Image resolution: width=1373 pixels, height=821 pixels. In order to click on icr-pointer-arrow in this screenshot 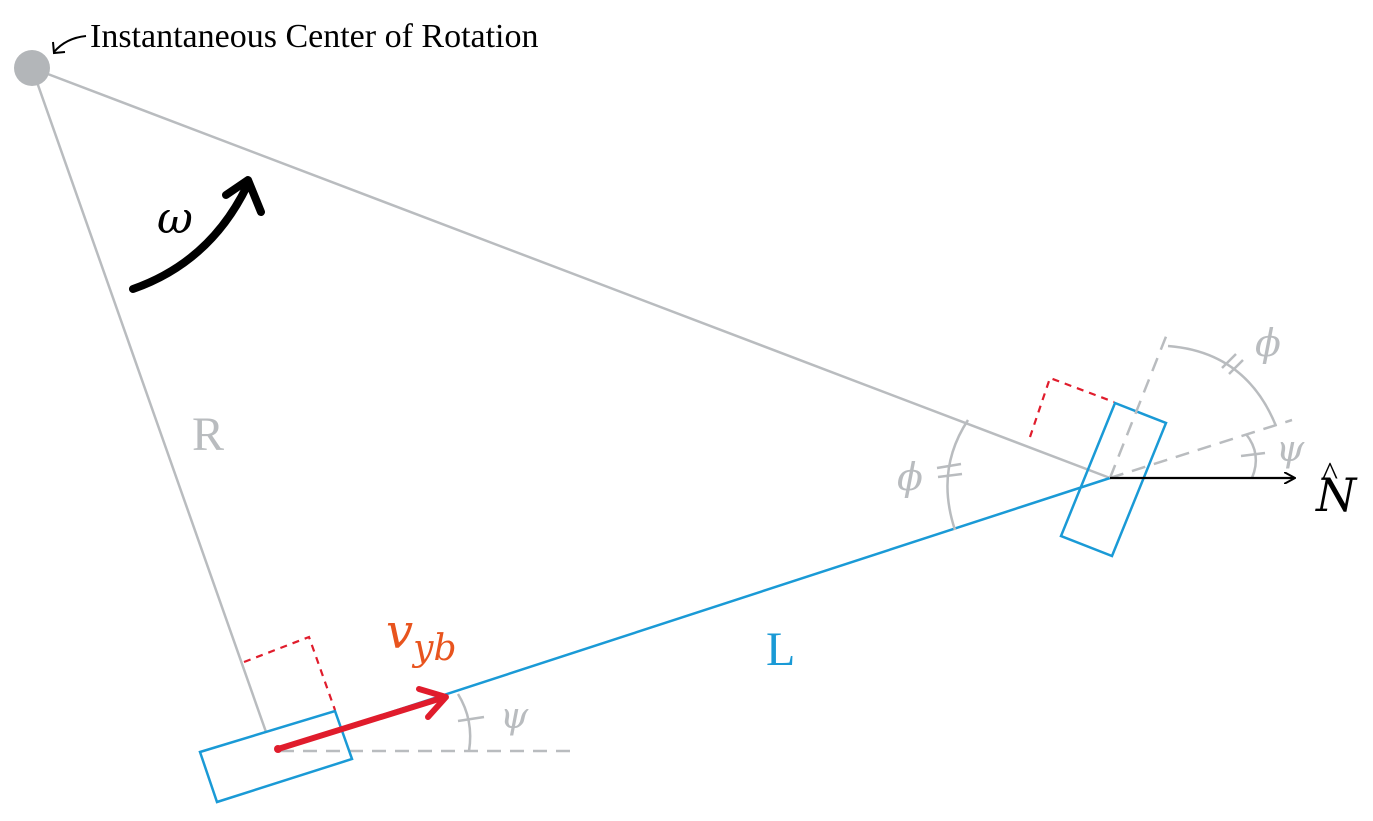, I will do `click(70, 44)`.